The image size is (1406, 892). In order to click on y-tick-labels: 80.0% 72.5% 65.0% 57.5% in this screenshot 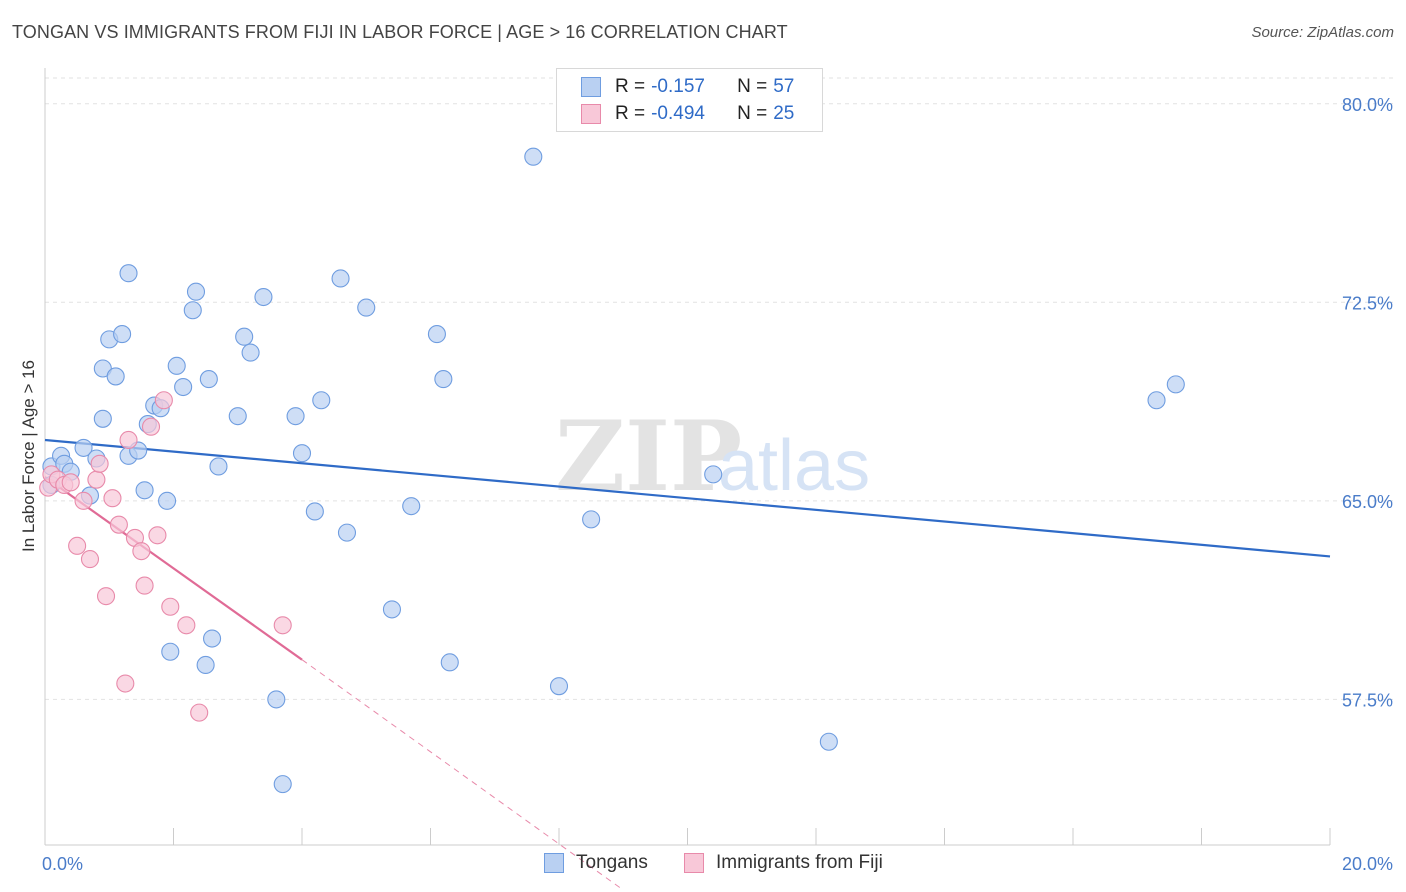, I will do `click(1367, 403)`.